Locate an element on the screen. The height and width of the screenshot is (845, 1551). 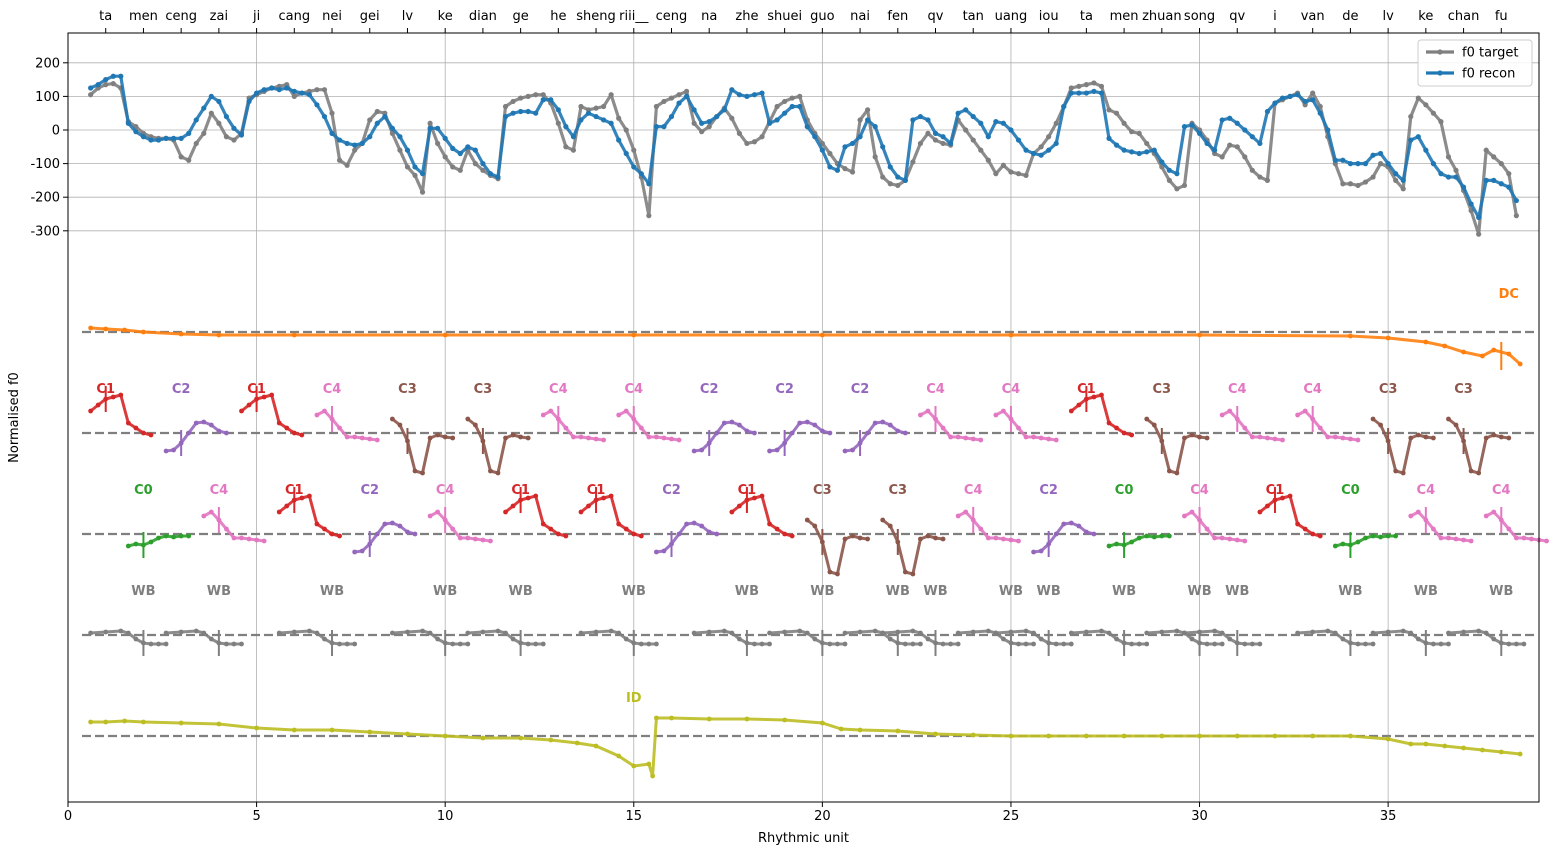
y-tick-label: 100 is located at coordinates (47, 97).